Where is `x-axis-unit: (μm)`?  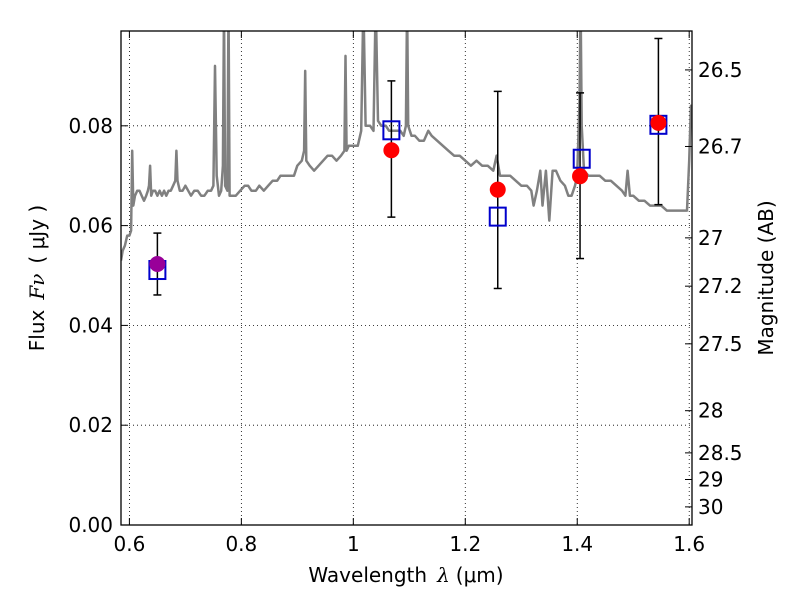 x-axis-unit: (μm) is located at coordinates (480, 575).